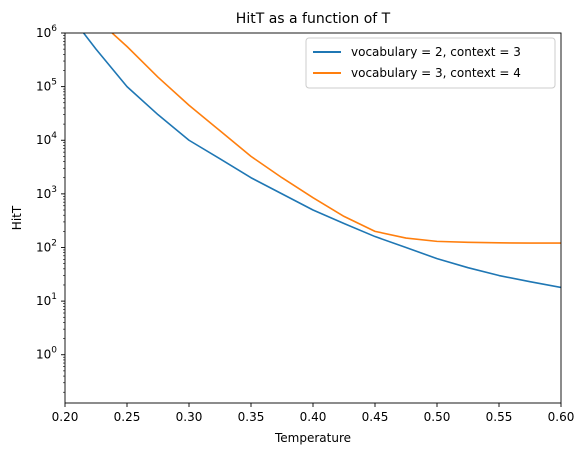 This screenshot has width=586, height=455. Describe the element at coordinates (436, 73) in the screenshot. I see `legend-label-series-2: vocabulary = 3, context = 4` at that location.